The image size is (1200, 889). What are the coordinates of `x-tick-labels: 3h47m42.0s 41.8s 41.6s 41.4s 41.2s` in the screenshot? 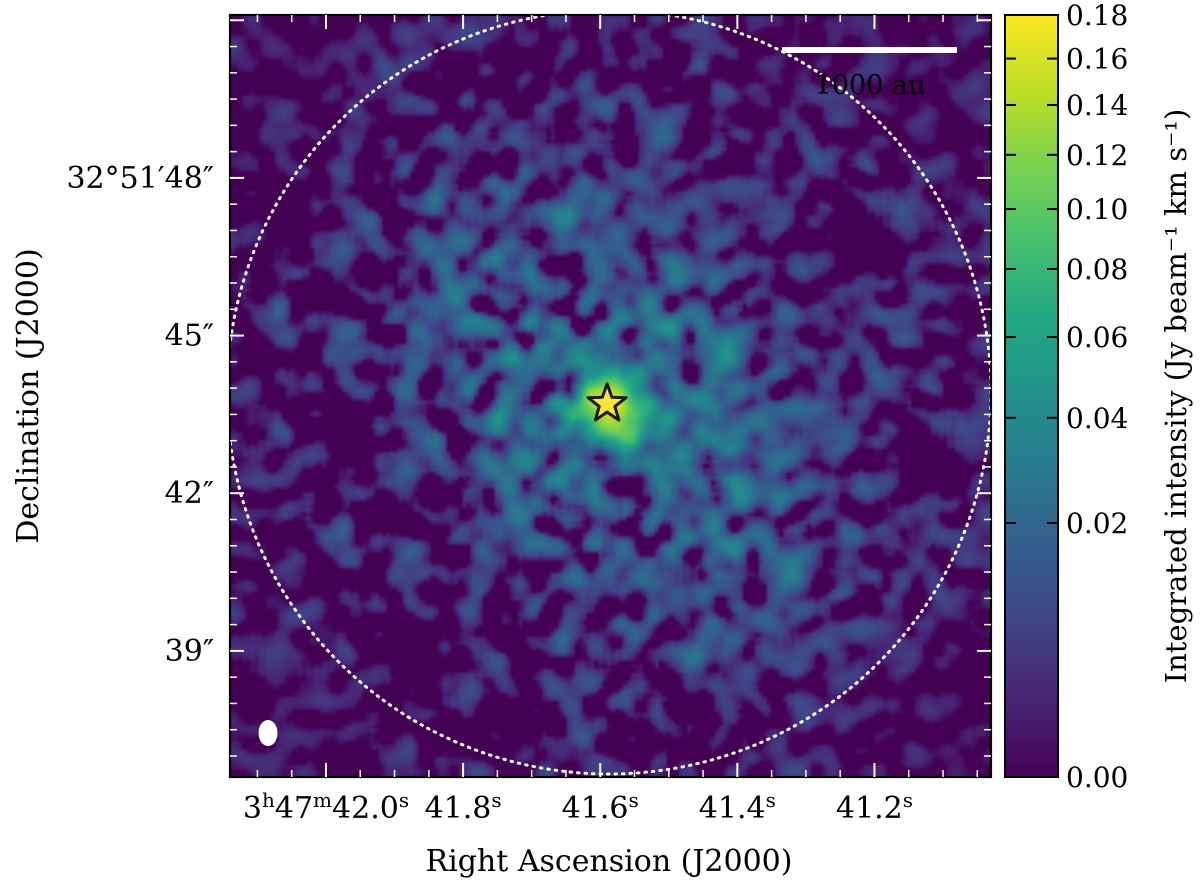 It's located at (578, 807).